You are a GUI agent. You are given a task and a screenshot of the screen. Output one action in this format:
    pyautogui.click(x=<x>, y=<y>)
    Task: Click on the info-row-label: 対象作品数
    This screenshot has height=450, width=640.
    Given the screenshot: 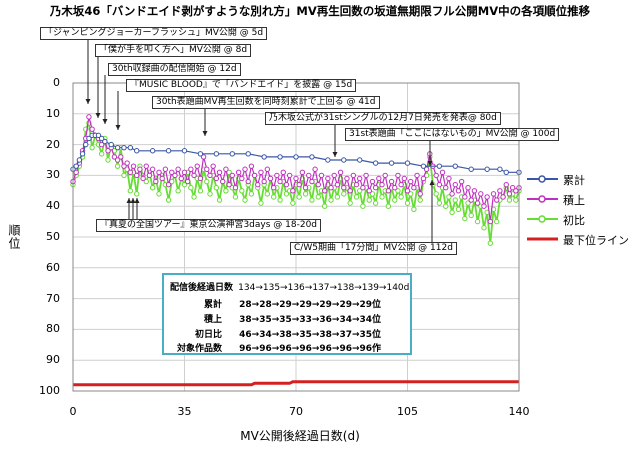 What is the action you would take?
    pyautogui.click(x=199, y=349)
    